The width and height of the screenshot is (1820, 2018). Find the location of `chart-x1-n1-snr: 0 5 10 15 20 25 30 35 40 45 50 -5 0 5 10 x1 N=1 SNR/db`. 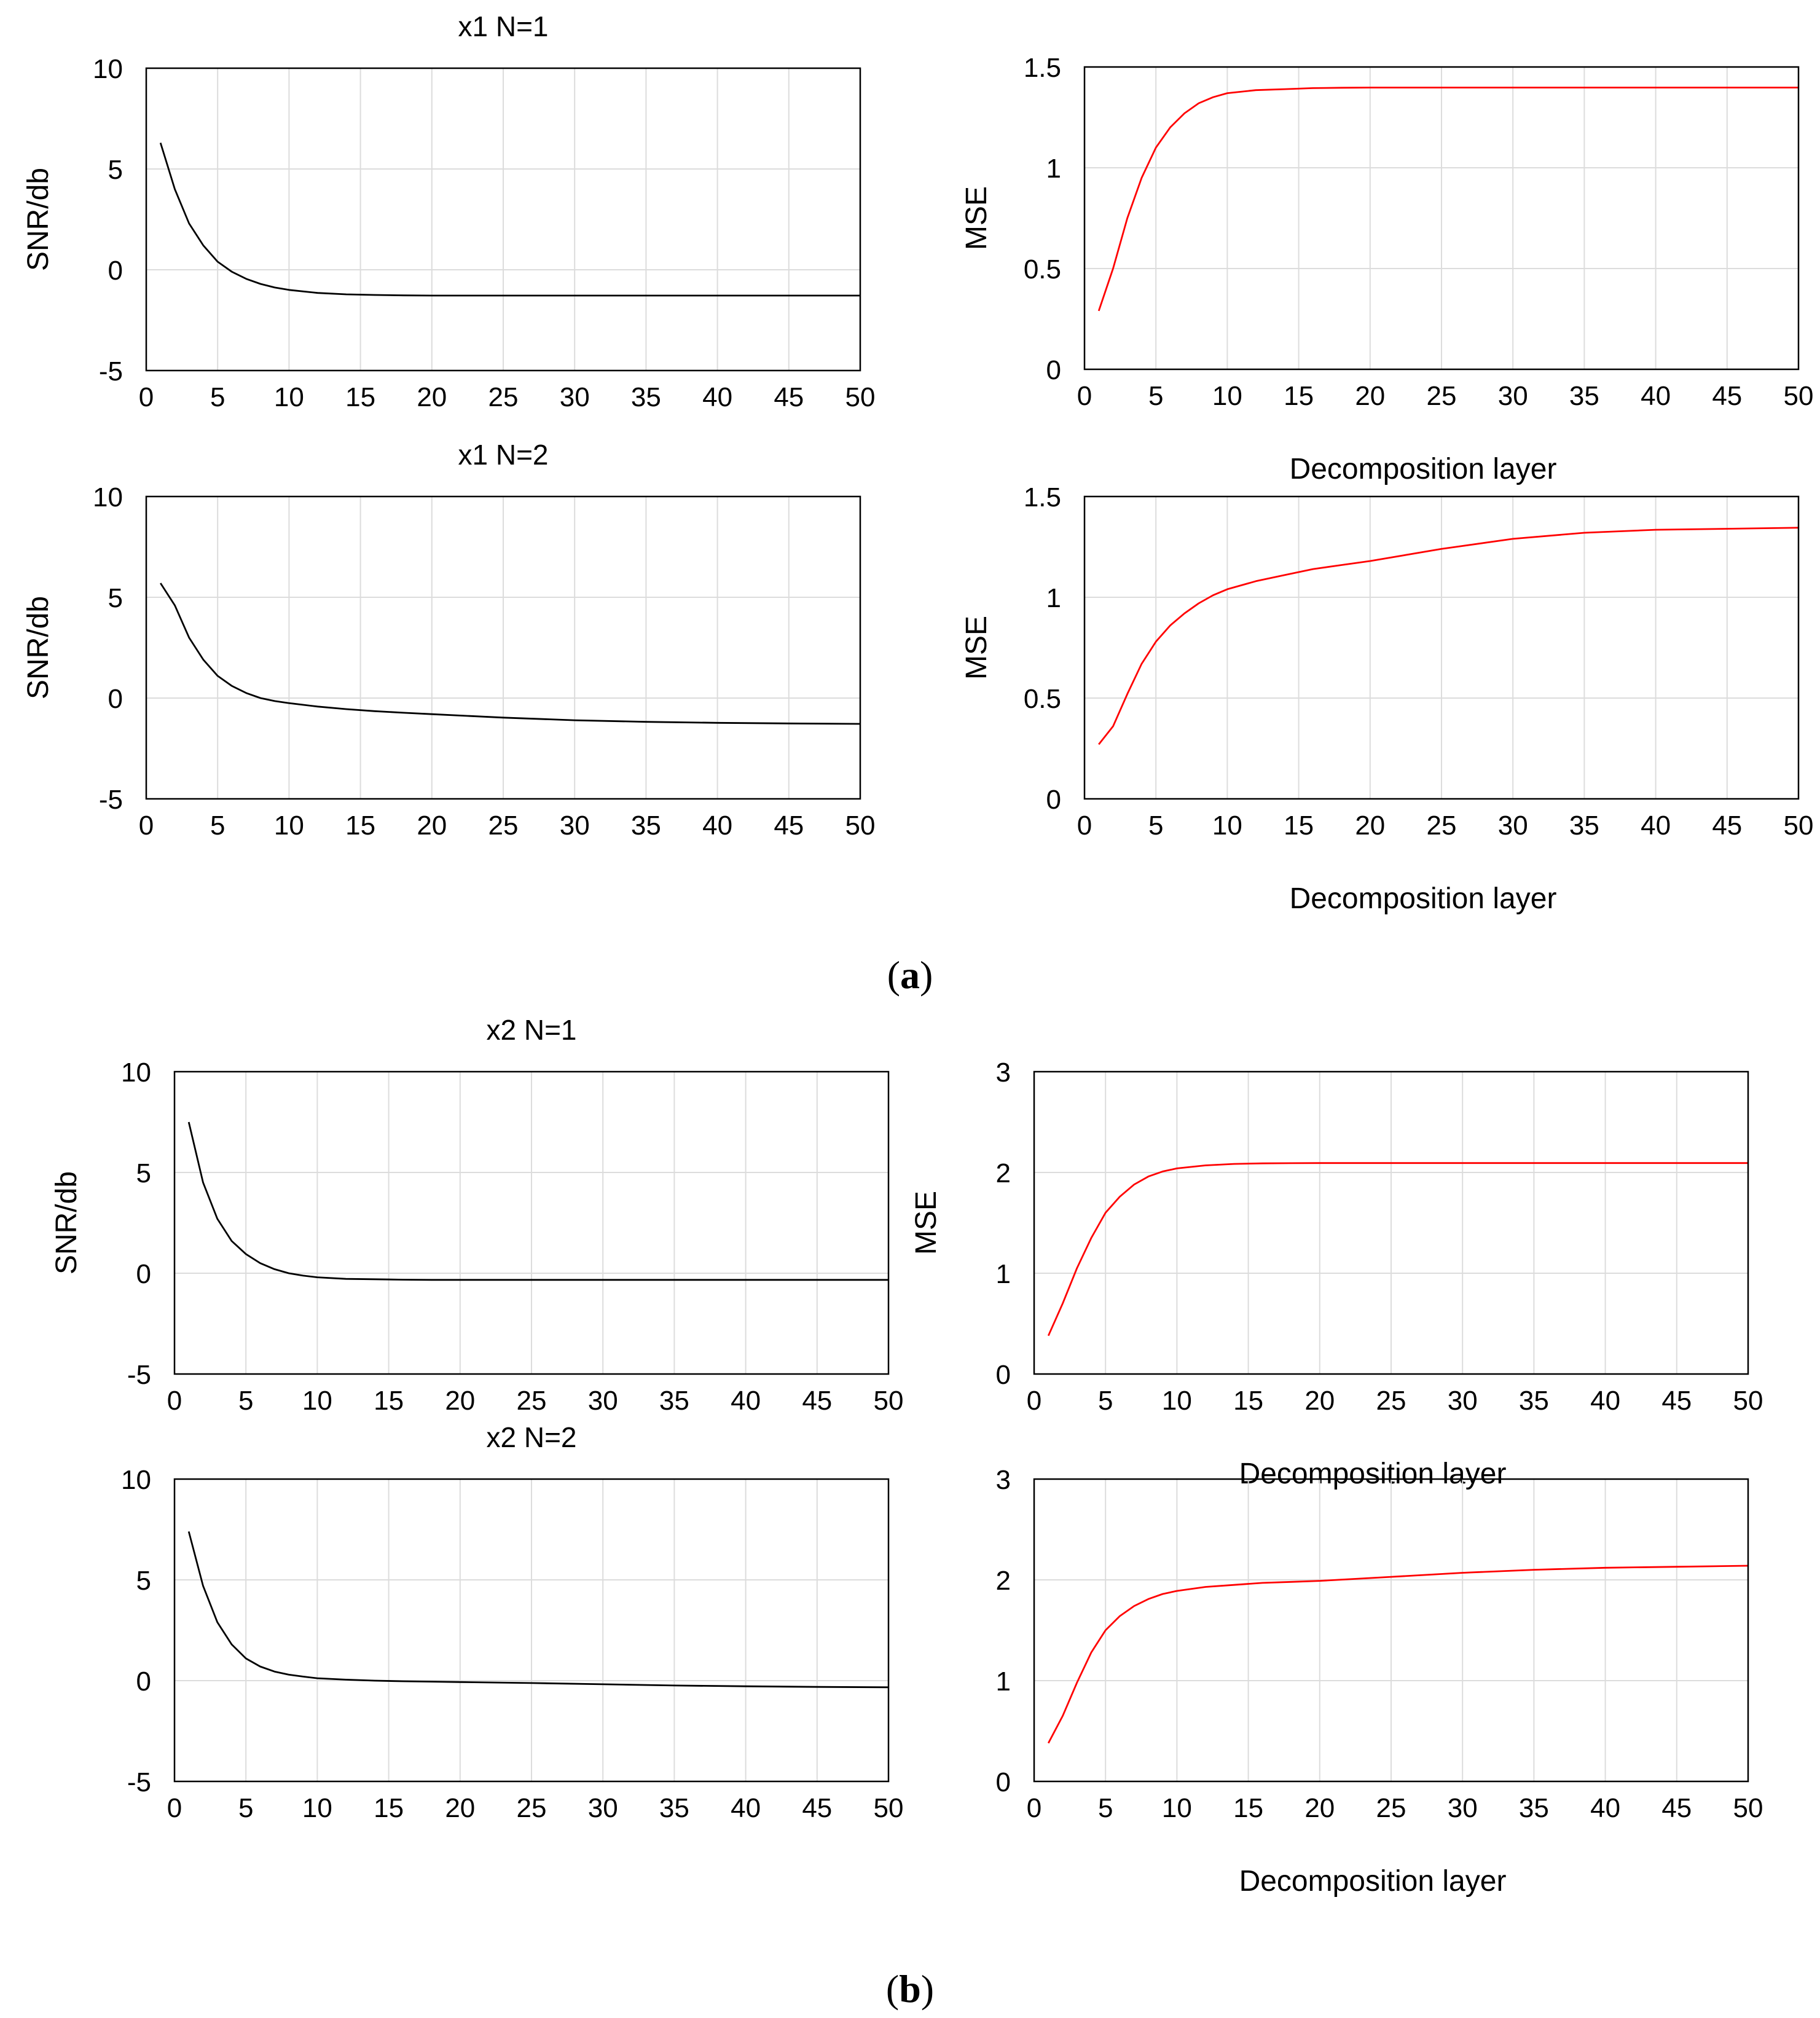

chart-x1-n1-snr: 0 5 10 15 20 25 30 35 40 45 50 -5 0 5 10 x1 N=1 SNR/db is located at coordinates (448, 211).